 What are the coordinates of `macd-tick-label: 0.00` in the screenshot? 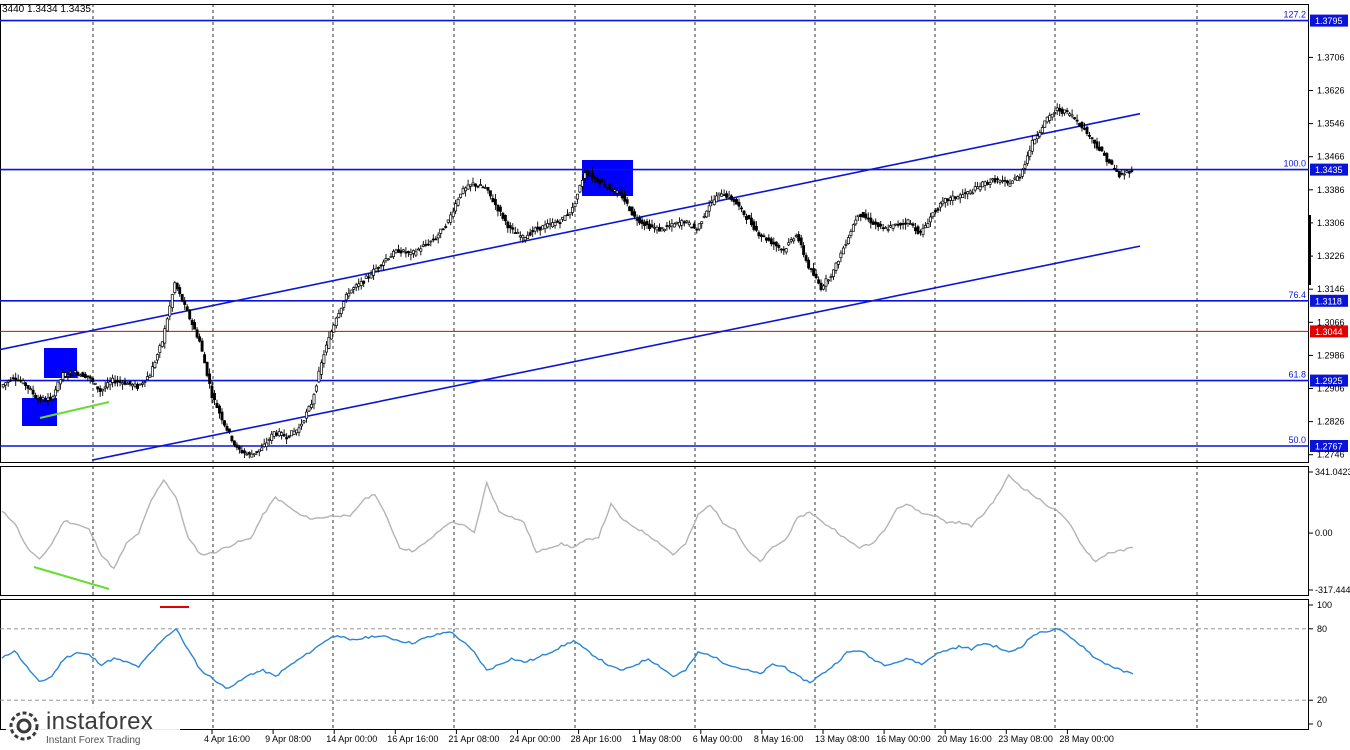 It's located at (1324, 533).